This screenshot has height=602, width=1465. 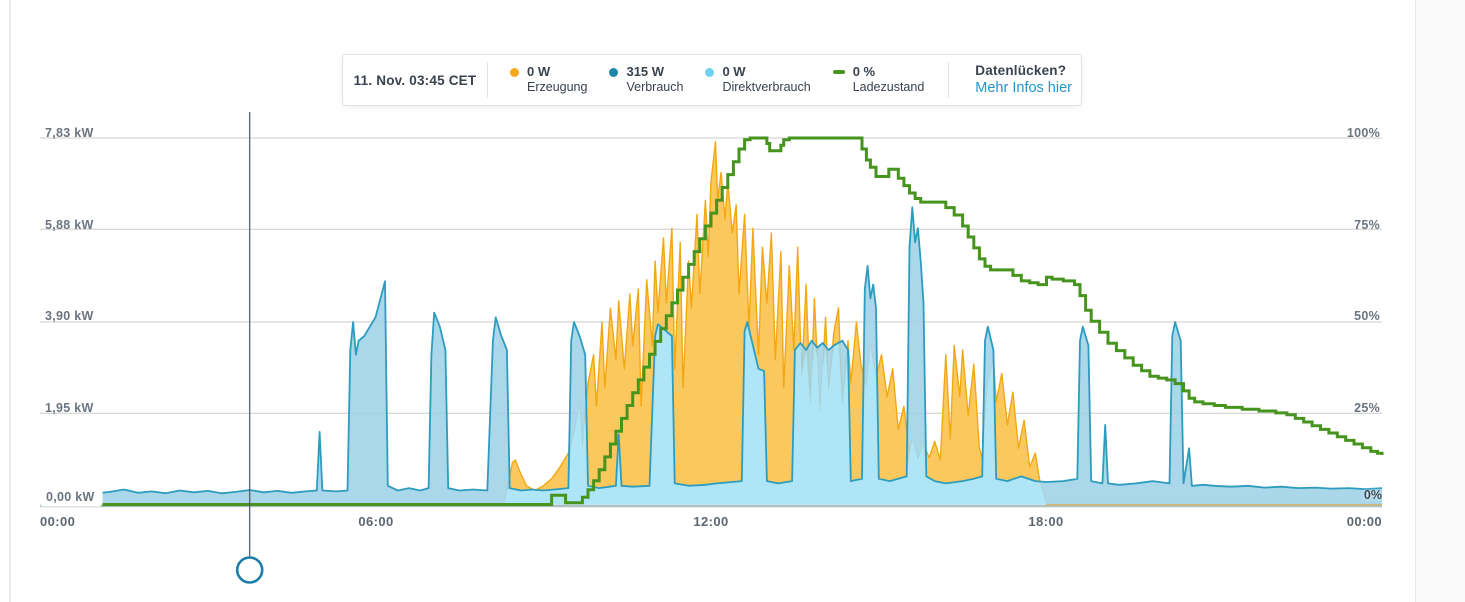 What do you see at coordinates (69, 408) in the screenshot?
I see `y-axis-label-kw-1: 1,95 kW` at bounding box center [69, 408].